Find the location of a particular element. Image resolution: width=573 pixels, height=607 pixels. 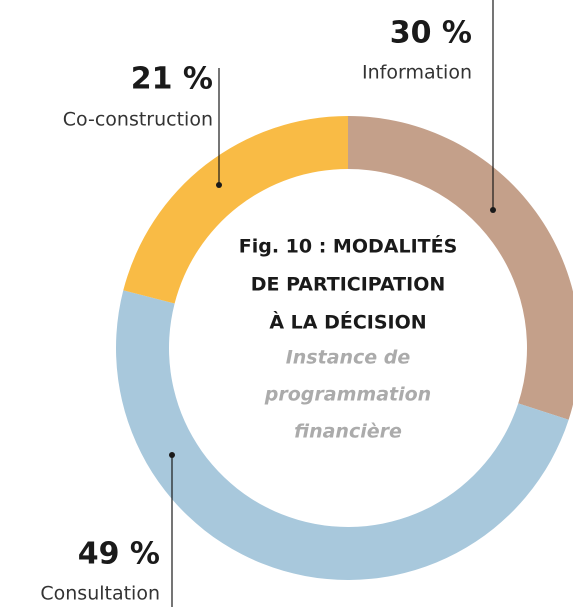

chart-subtitle: financière is located at coordinates (348, 432).